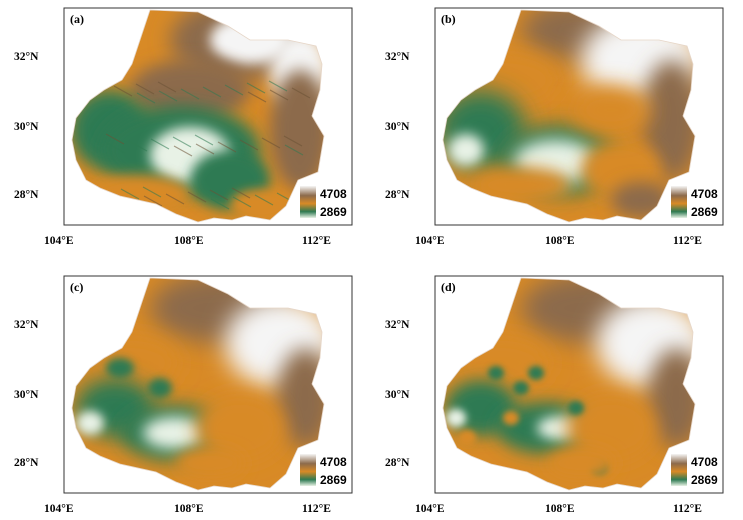  I want to click on panel-label: (b), so click(448, 19).